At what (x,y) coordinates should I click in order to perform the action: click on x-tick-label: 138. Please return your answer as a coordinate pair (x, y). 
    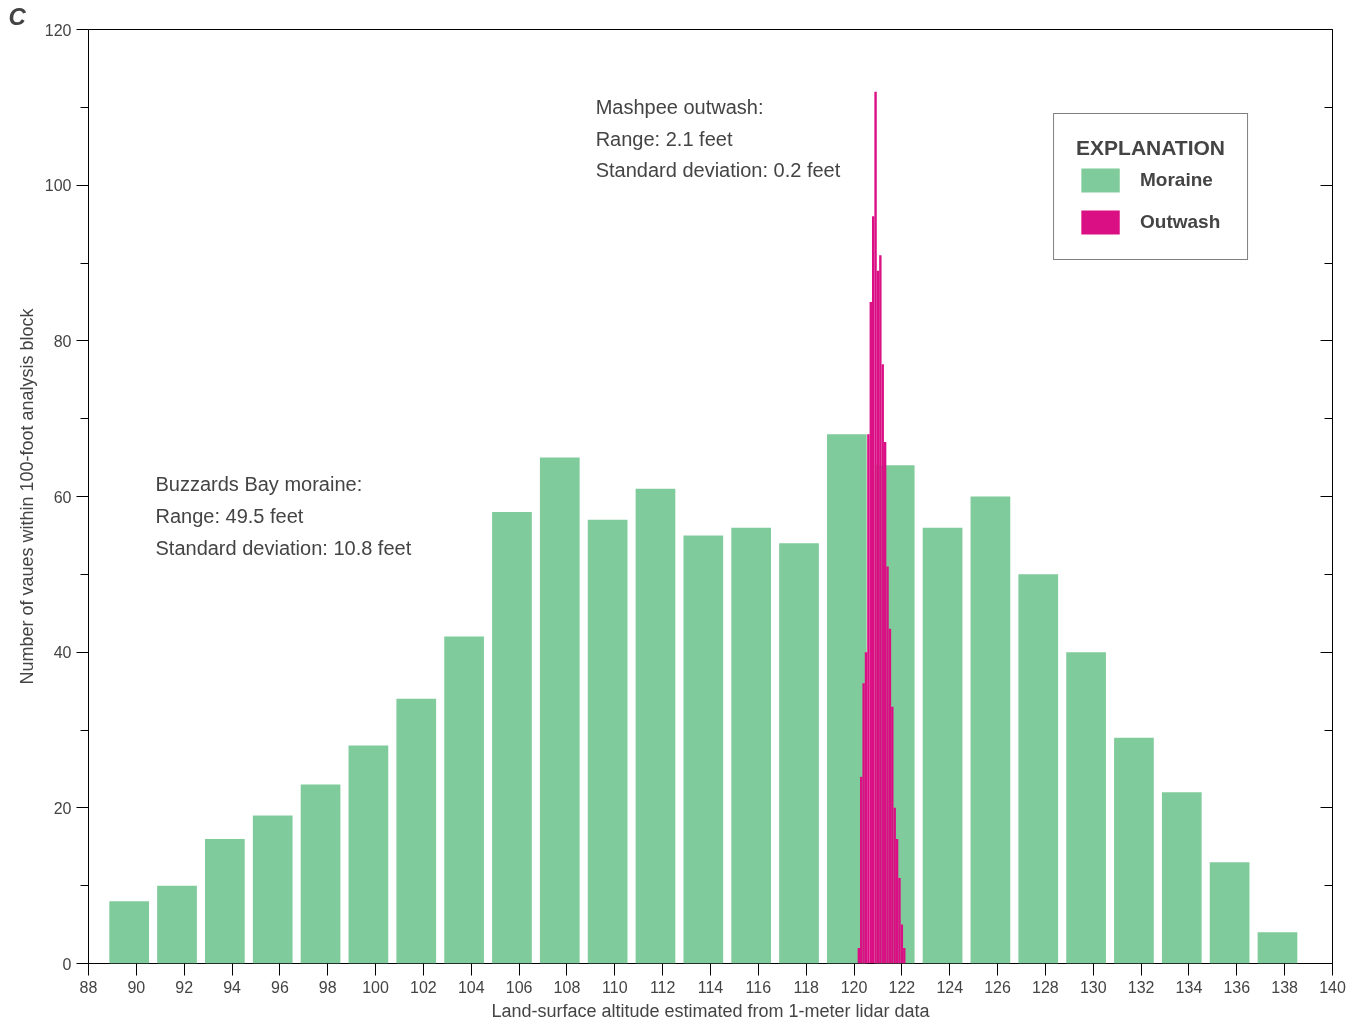
    Looking at the image, I should click on (1285, 987).